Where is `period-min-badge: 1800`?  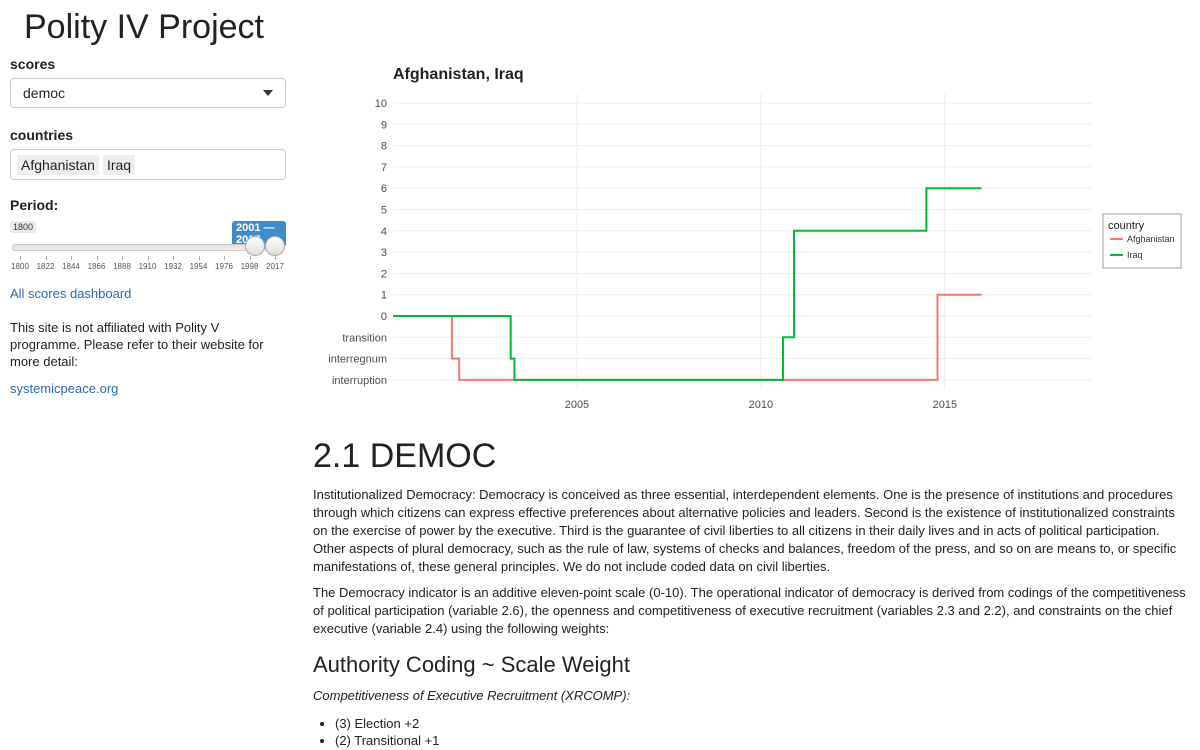 period-min-badge: 1800 is located at coordinates (23, 227).